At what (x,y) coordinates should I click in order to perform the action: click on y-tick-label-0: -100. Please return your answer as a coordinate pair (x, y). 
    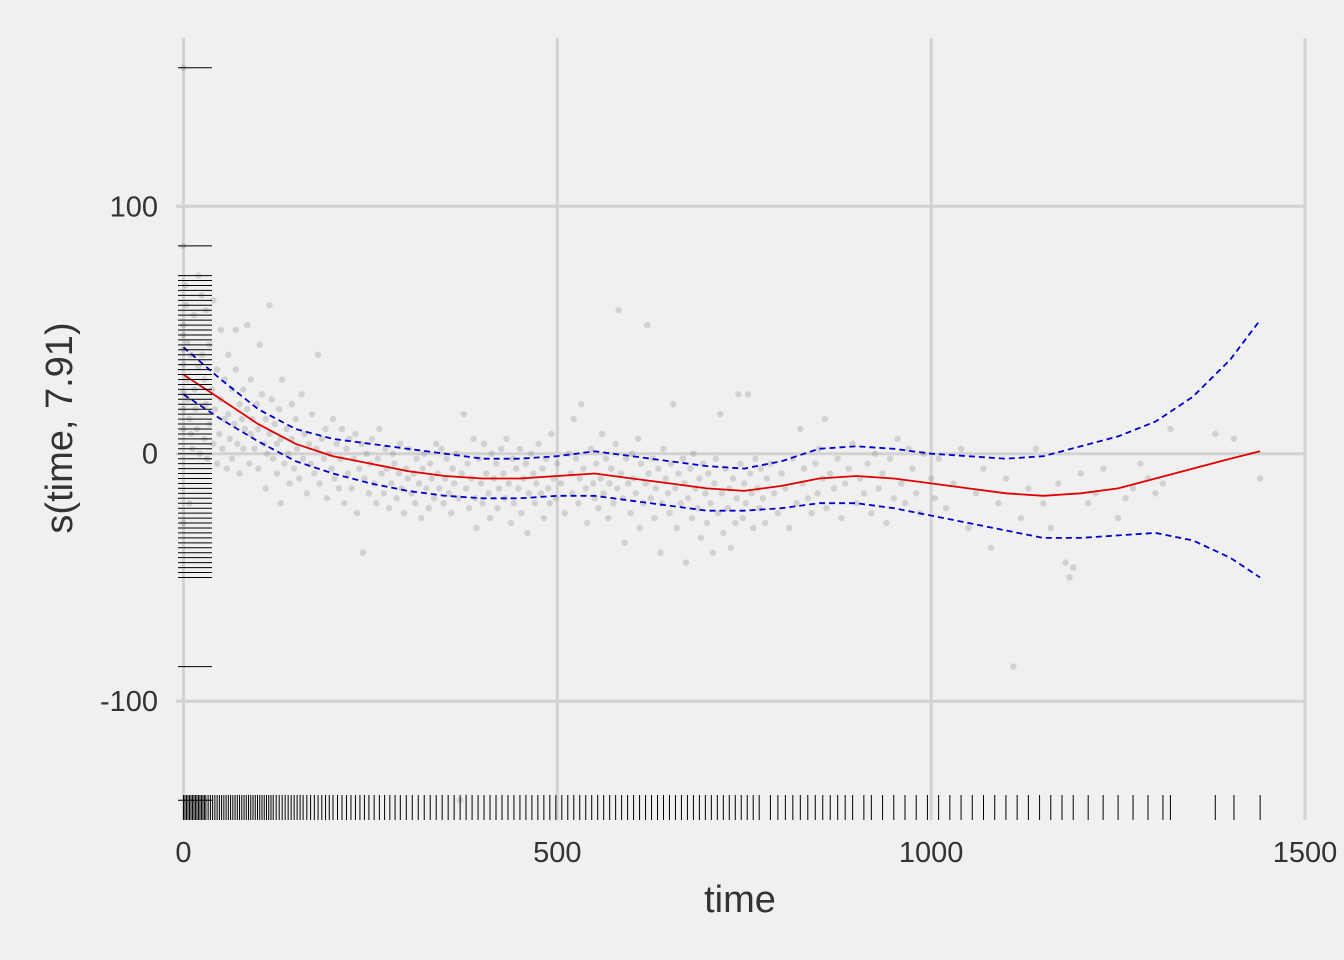
    Looking at the image, I should click on (129, 702).